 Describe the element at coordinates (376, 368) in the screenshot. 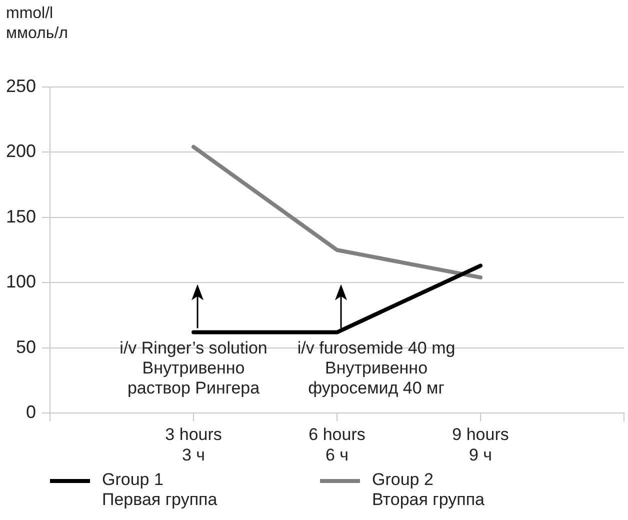

I see `annotation: i/v furosemide 40 mg Внутривенно фуросемид 40 мг` at that location.